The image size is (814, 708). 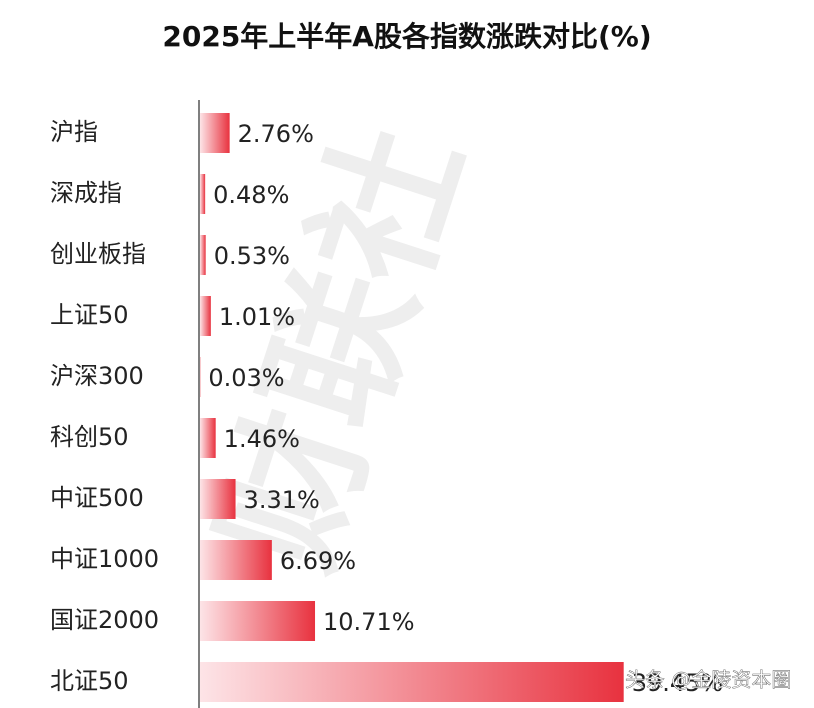 I want to click on category-label: 创业板指, so click(x=98, y=254).